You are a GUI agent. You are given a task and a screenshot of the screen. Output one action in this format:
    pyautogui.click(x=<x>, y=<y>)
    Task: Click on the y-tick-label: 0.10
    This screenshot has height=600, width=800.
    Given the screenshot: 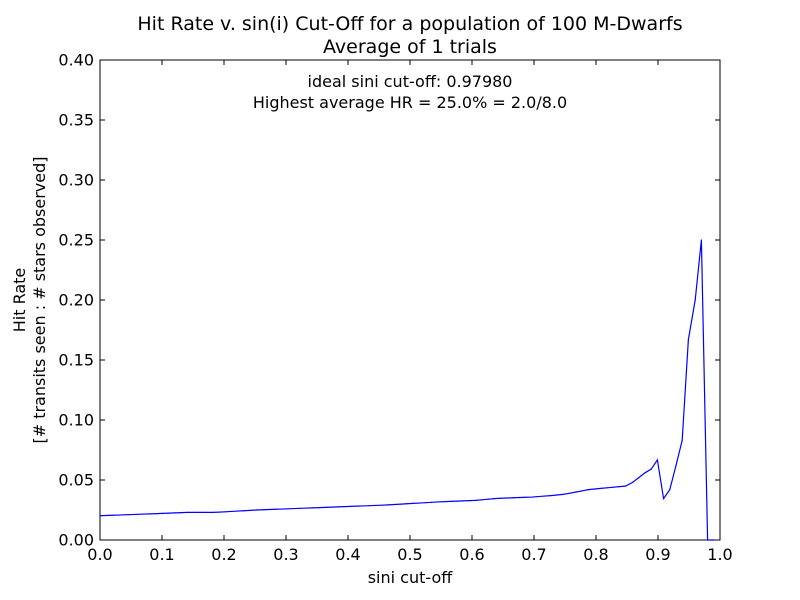 What is the action you would take?
    pyautogui.click(x=76, y=420)
    